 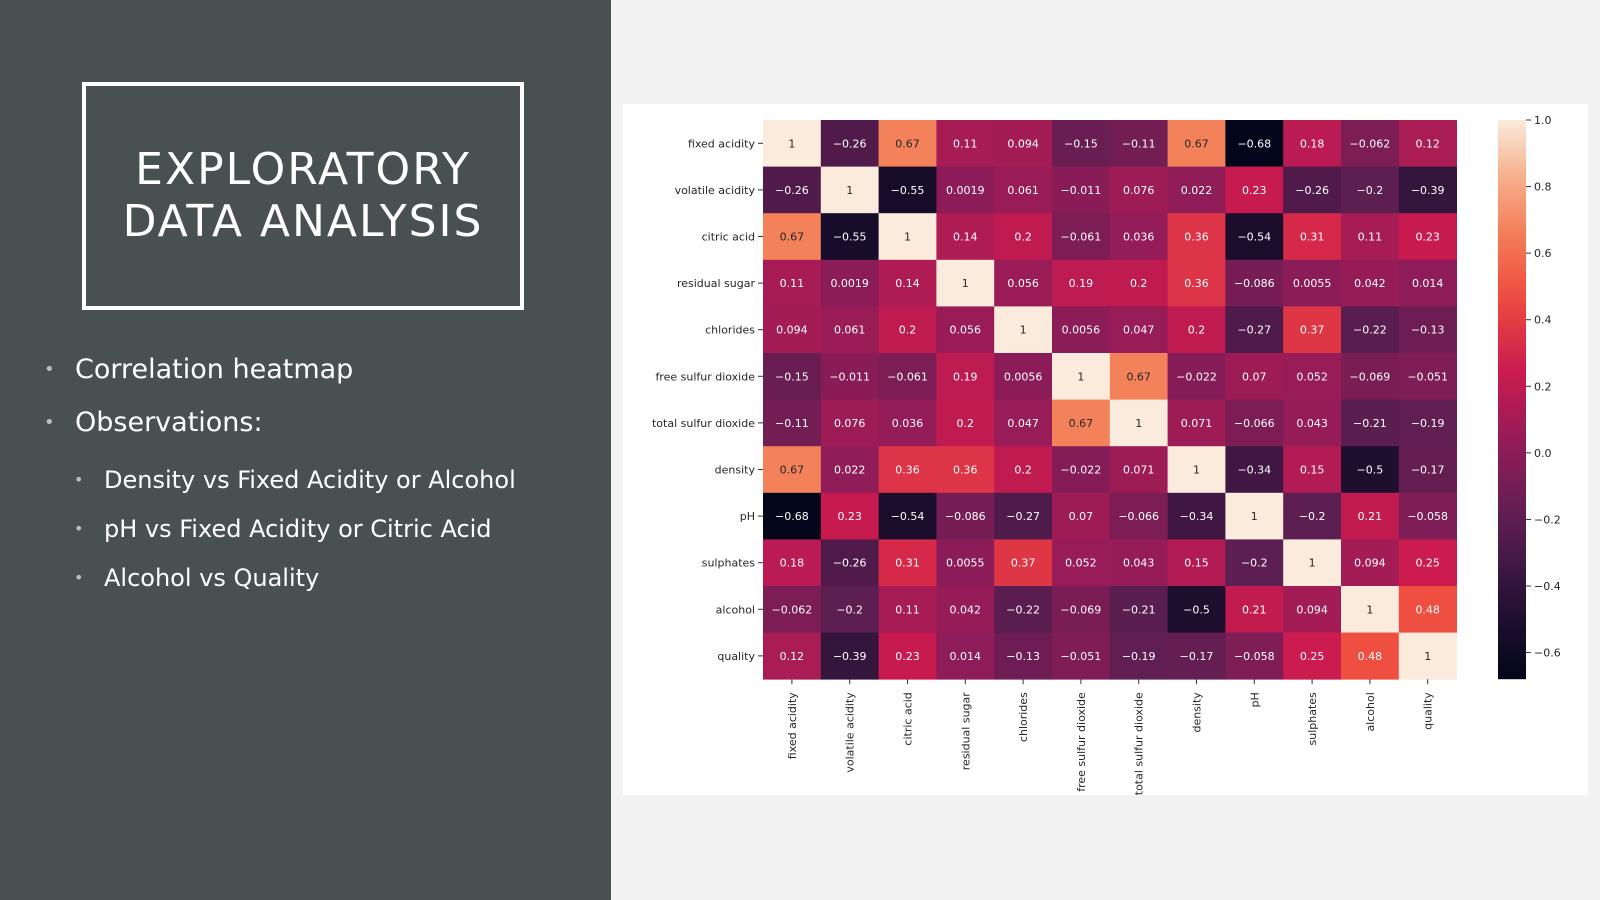 What do you see at coordinates (1370, 376) in the screenshot?
I see `cell-value-label: −0.069` at bounding box center [1370, 376].